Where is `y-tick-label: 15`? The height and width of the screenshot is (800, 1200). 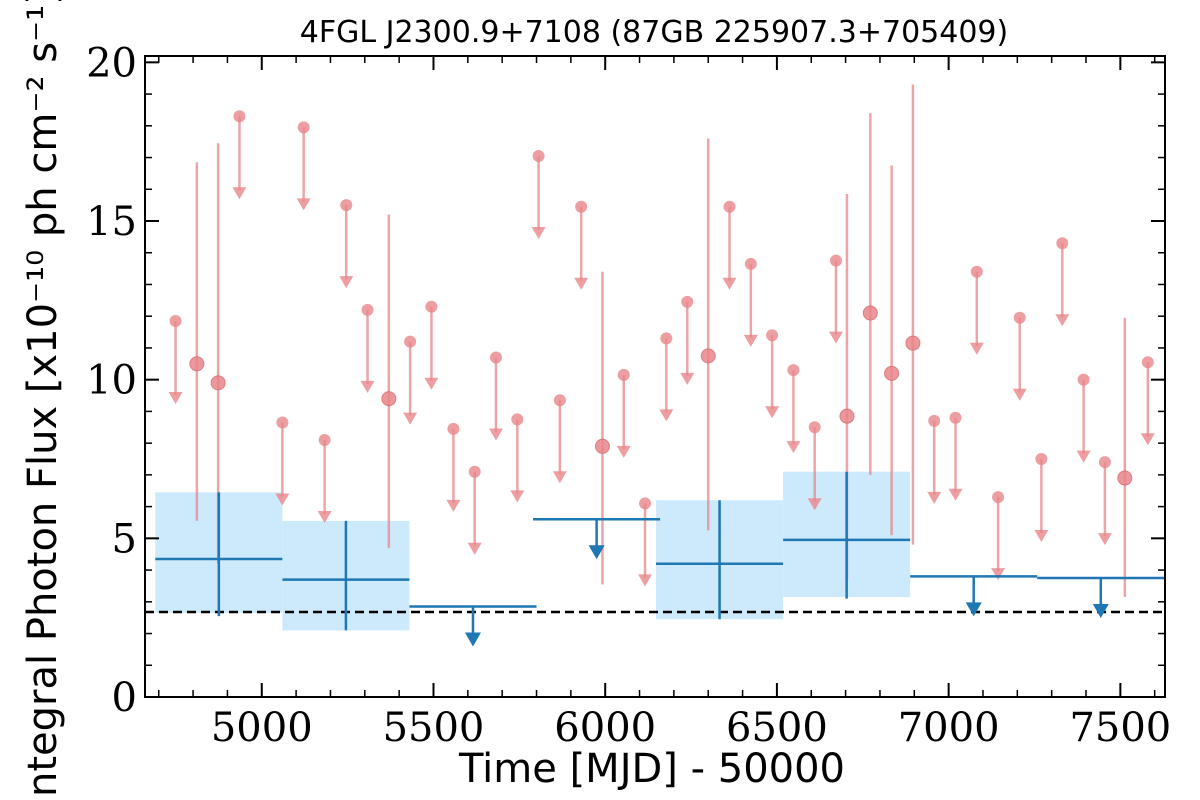
y-tick-label: 15 is located at coordinates (111, 222).